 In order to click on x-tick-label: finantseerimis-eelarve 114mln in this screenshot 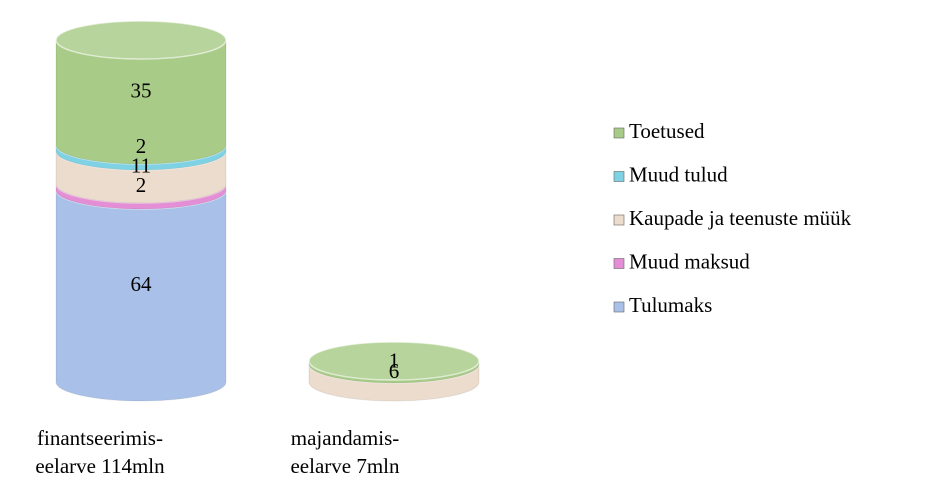, I will do `click(100, 452)`.